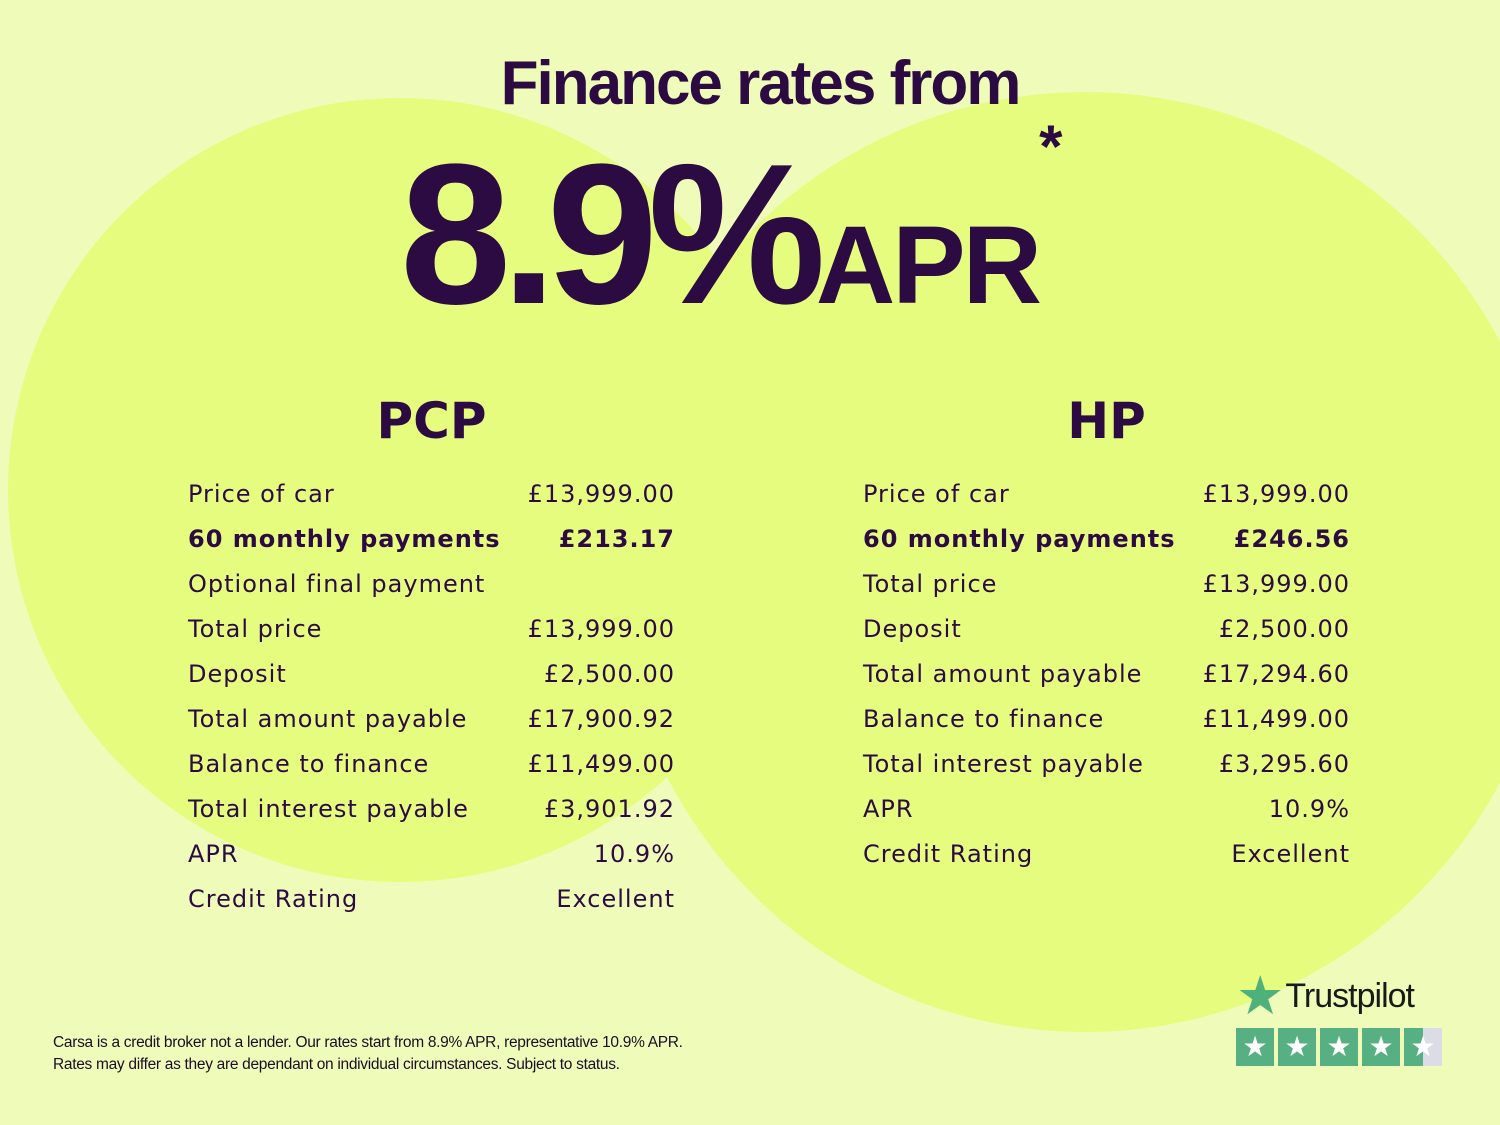 This screenshot has height=1125, width=1500. What do you see at coordinates (1350, 995) in the screenshot?
I see `trustpilot-name: Trustpilot` at bounding box center [1350, 995].